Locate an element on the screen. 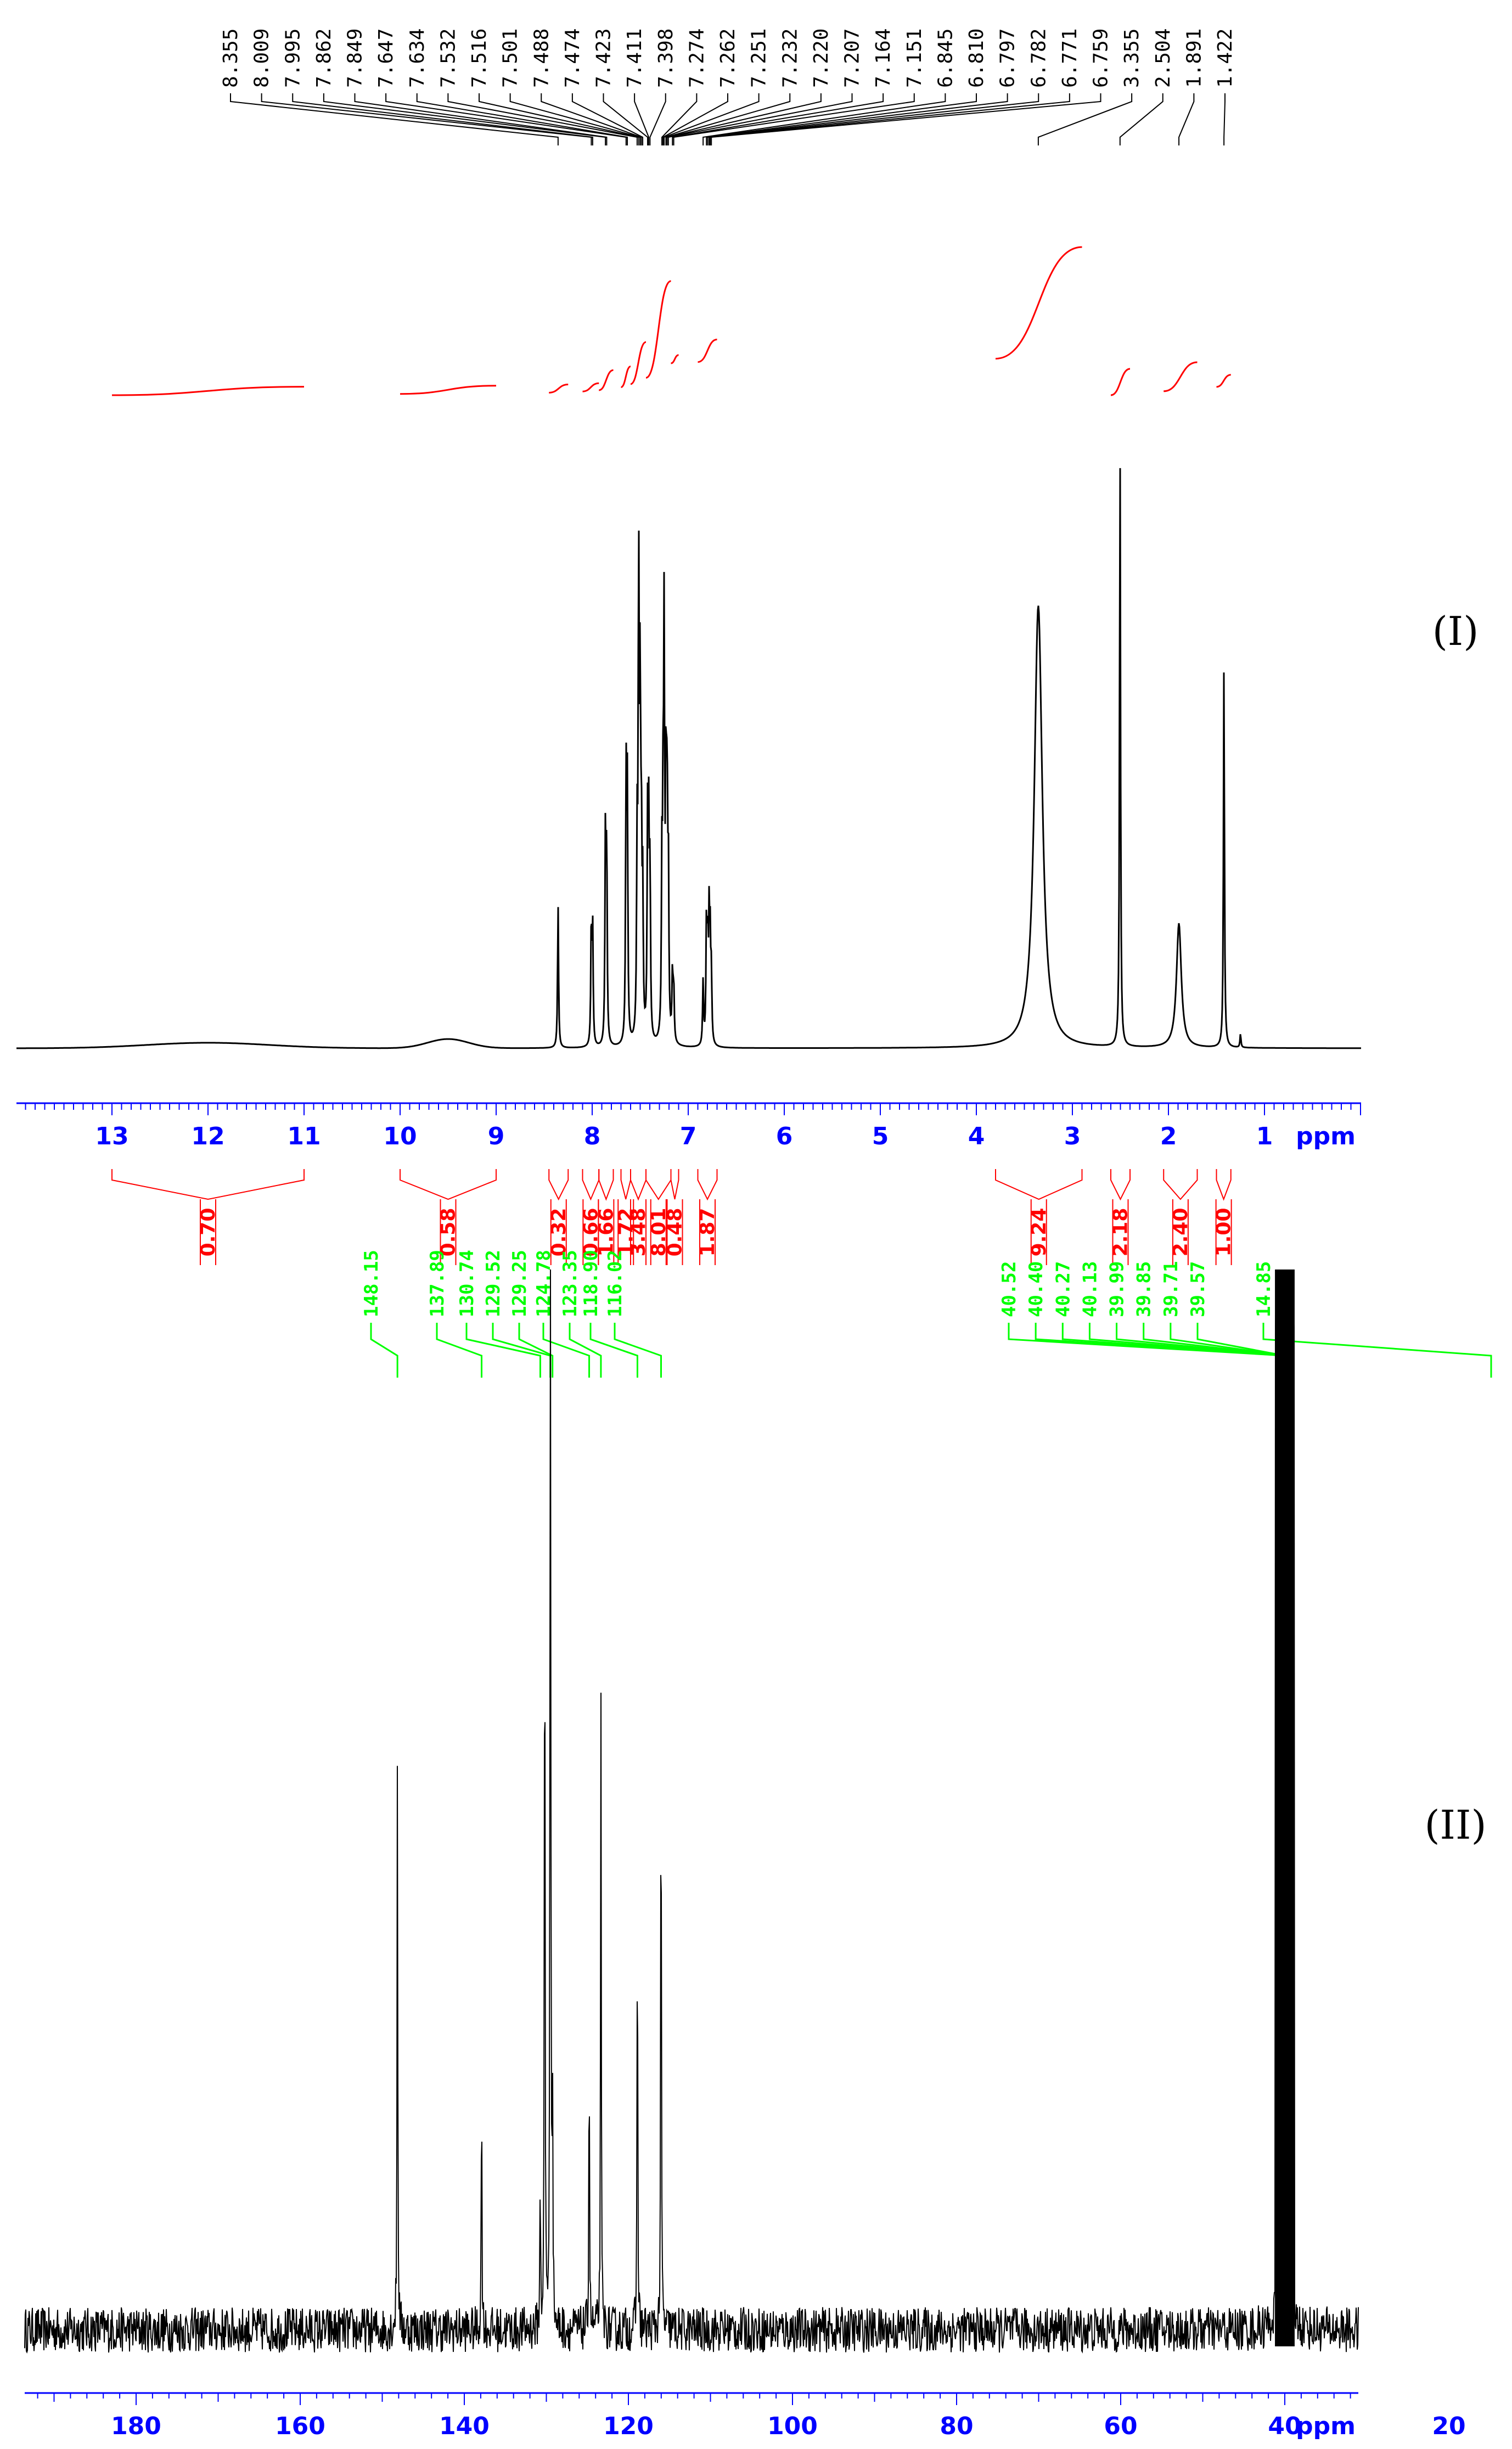  peak-label: 7.647 is located at coordinates (386, 59).